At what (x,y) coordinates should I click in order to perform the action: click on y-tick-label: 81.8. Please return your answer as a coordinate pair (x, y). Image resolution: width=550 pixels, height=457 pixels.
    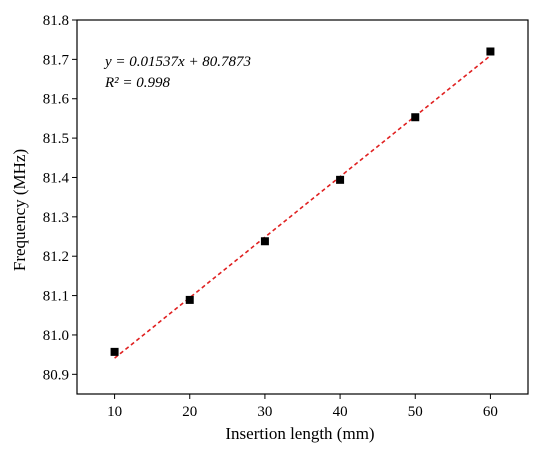
    Looking at the image, I should click on (56, 21).